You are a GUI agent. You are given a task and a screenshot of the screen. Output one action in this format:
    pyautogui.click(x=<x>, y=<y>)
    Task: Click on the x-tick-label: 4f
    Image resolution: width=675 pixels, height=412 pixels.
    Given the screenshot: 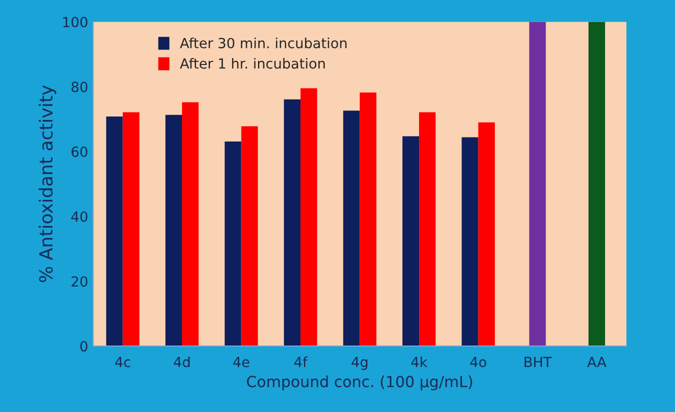 What is the action you would take?
    pyautogui.click(x=301, y=362)
    